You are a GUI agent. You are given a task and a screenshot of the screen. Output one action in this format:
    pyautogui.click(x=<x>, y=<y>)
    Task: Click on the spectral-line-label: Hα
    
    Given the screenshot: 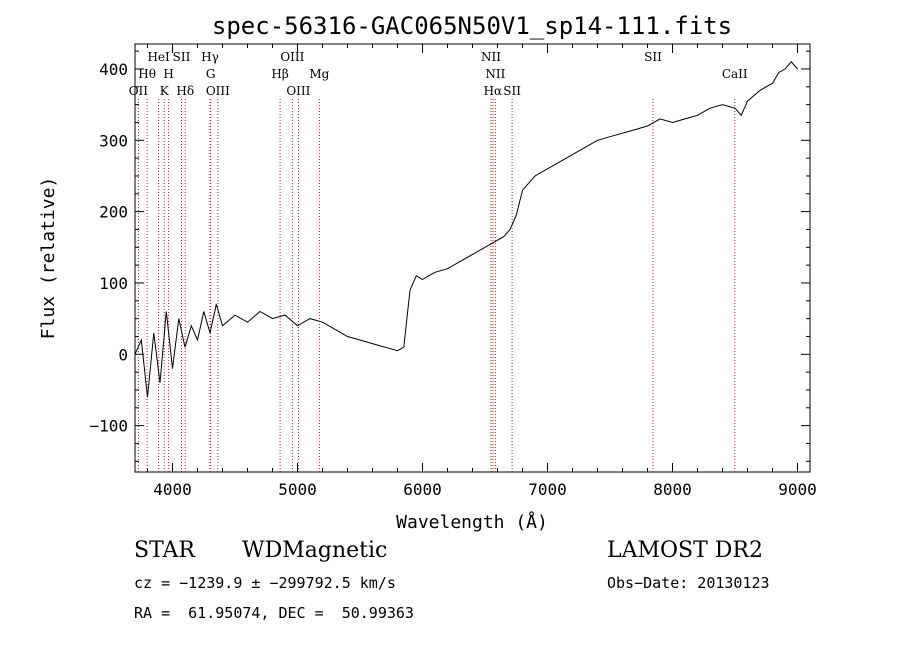 What is the action you would take?
    pyautogui.click(x=493, y=91)
    